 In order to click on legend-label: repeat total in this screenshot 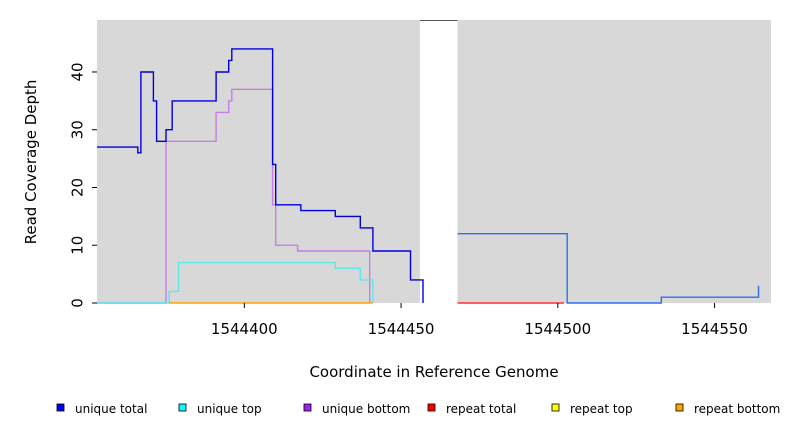, I will do `click(481, 409)`.